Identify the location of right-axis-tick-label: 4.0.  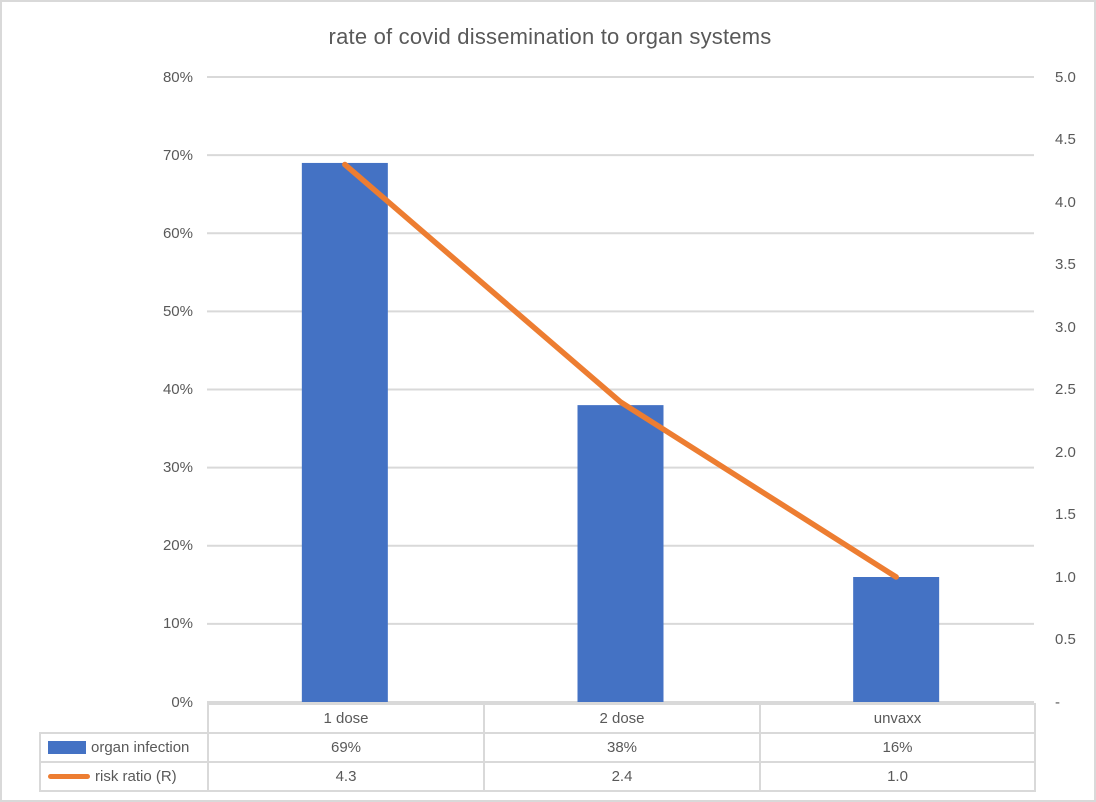
(1065, 202).